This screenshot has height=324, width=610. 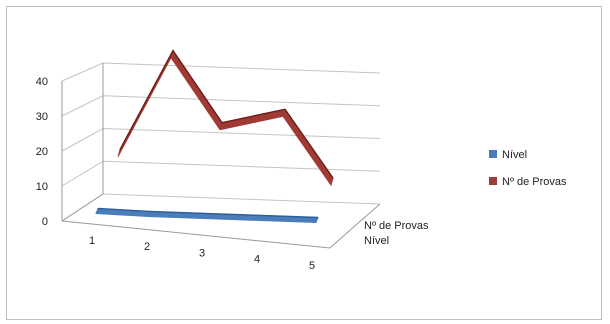 I want to click on y-tick-label: 10, so click(x=42, y=187).